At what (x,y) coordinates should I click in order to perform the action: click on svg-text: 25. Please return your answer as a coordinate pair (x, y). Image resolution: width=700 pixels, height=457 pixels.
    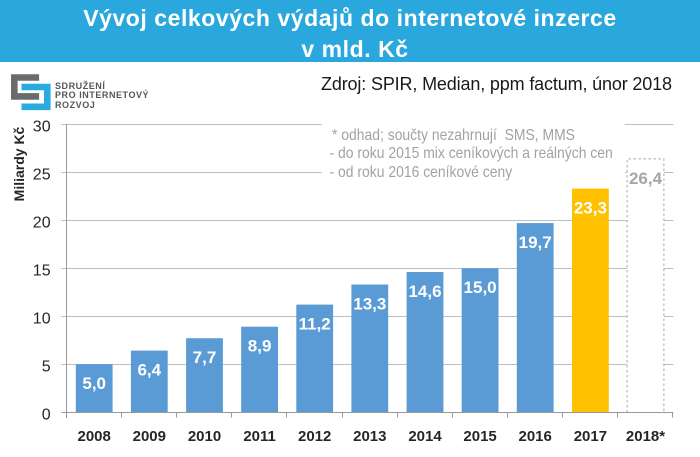
    Looking at the image, I should click on (42, 175).